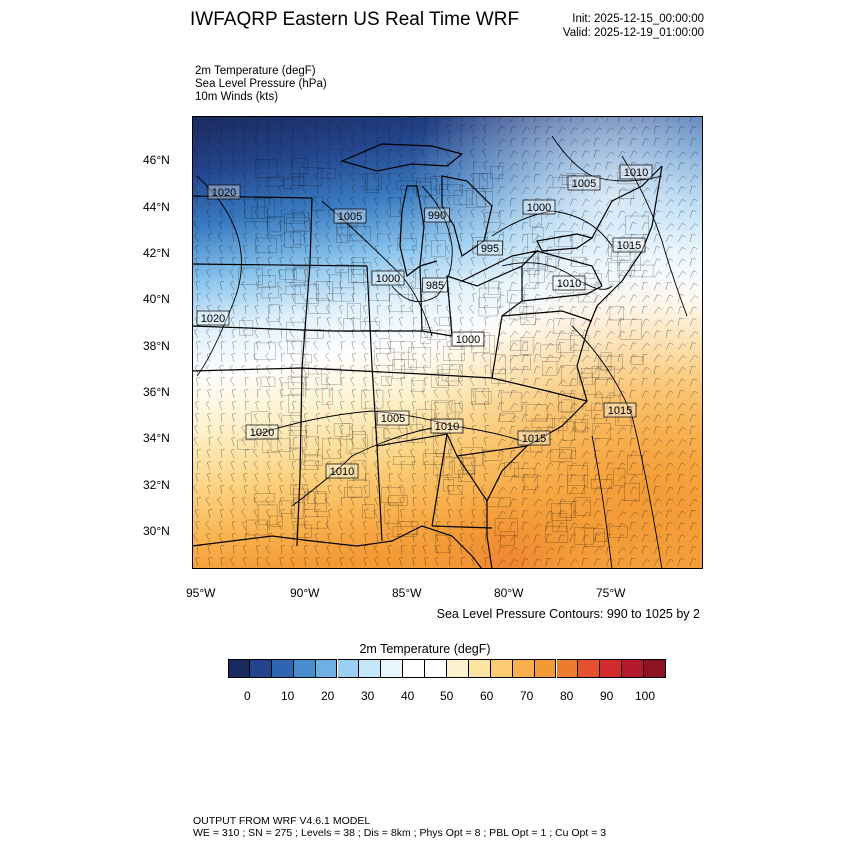 This screenshot has height=850, width=850. I want to click on lat-label: 44°N, so click(156, 207).